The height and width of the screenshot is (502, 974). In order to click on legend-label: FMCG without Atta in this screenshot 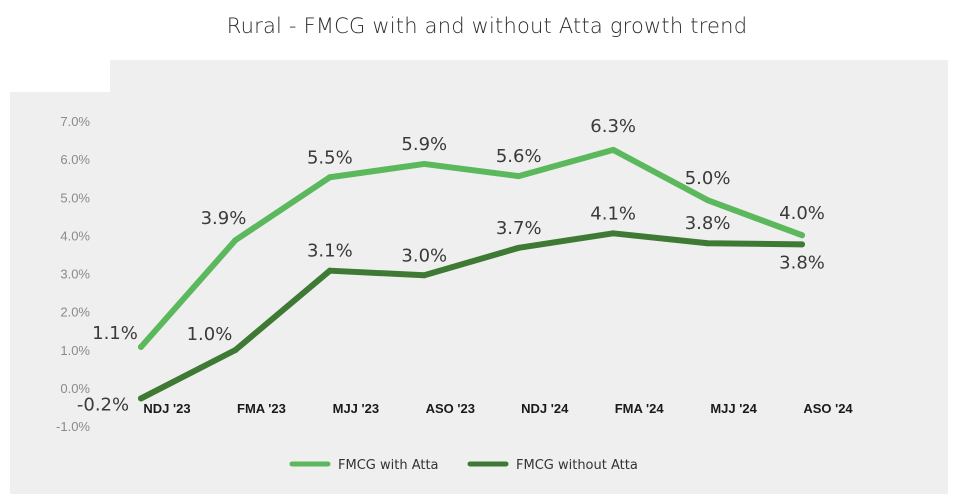, I will do `click(577, 465)`.